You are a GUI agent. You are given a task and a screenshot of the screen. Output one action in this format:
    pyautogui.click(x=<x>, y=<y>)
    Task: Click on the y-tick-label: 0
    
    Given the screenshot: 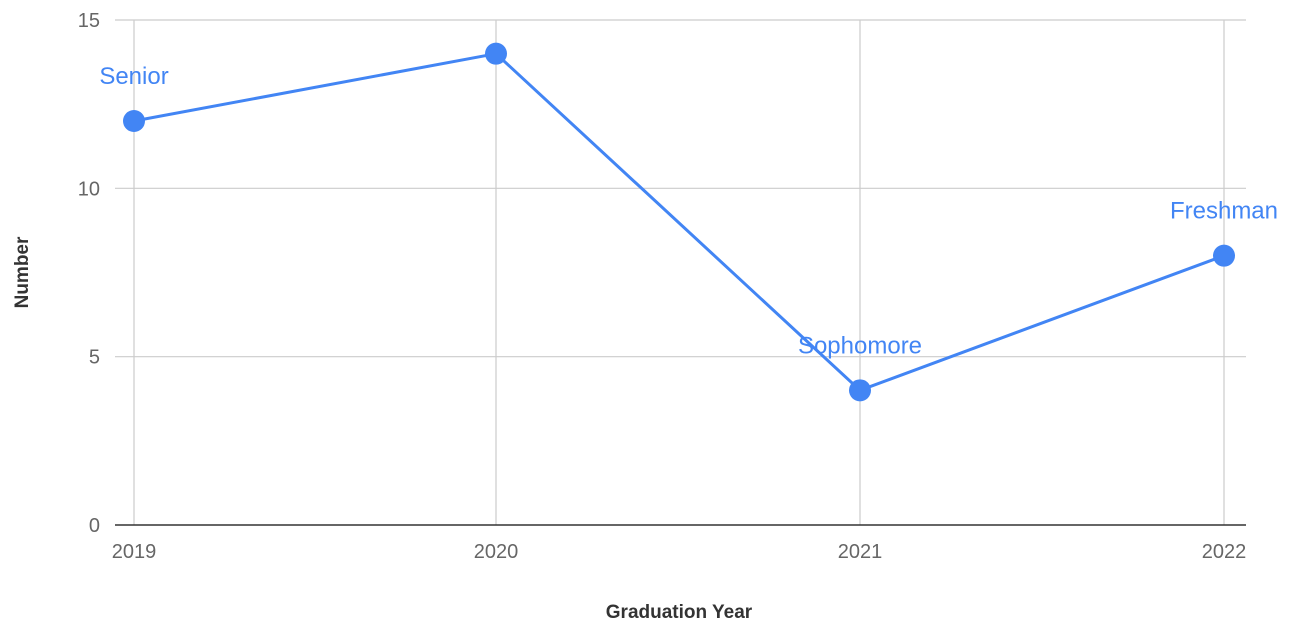 What is the action you would take?
    pyautogui.click(x=94, y=526)
    